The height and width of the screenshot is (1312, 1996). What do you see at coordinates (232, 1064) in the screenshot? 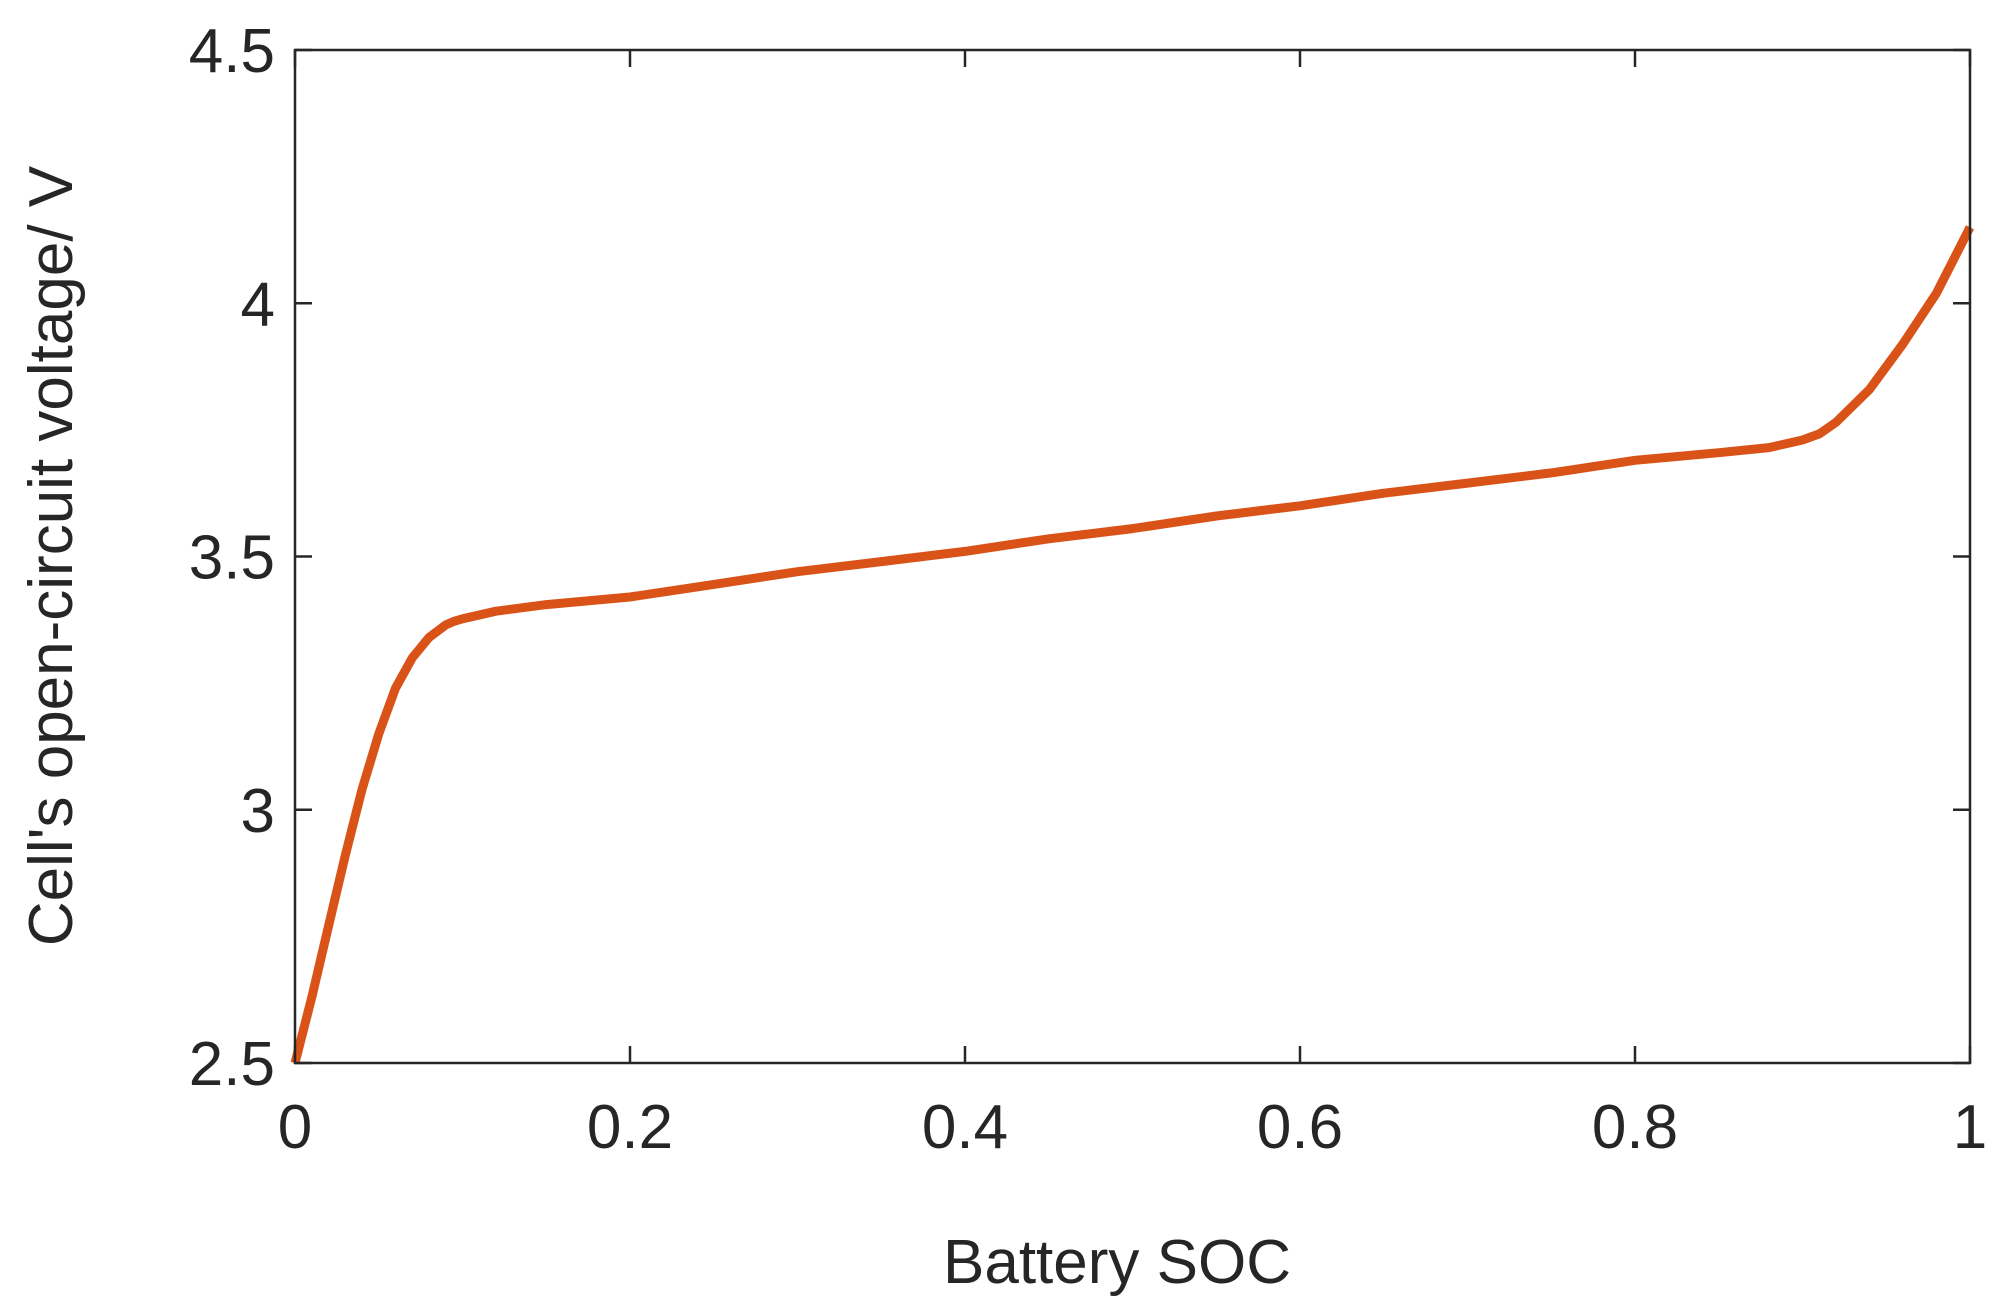
I see `y-tick-label: 2.5` at bounding box center [232, 1064].